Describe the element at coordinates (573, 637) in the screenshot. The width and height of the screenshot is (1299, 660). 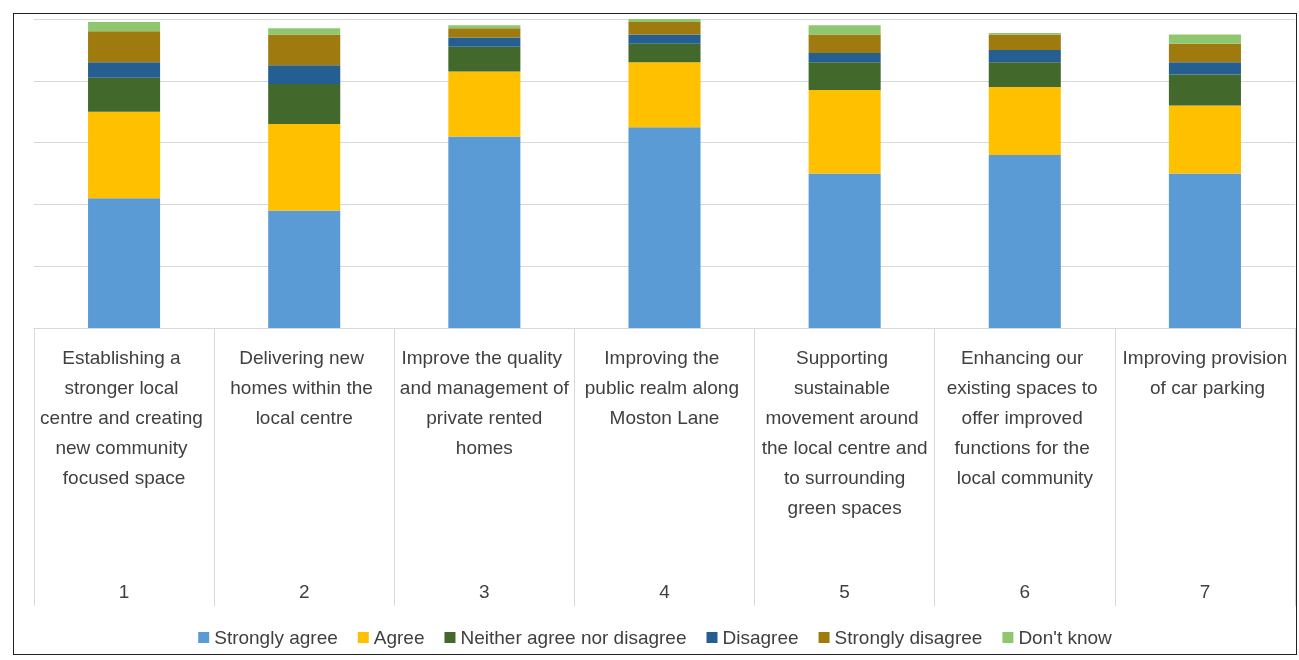
I see `legend-label: Neither agree nor disagree` at that location.